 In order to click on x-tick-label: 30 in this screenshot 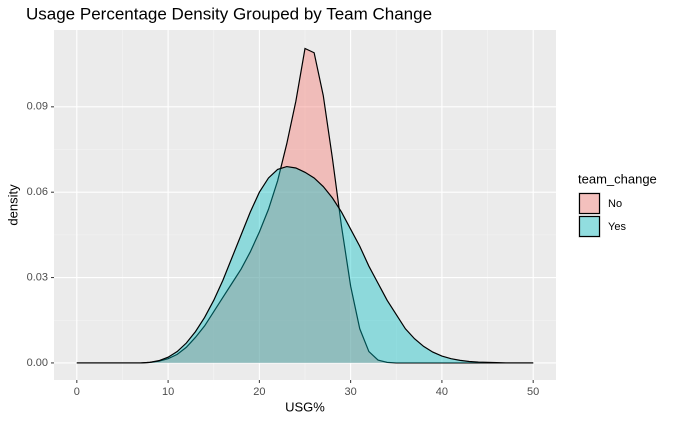, I will do `click(351, 392)`.